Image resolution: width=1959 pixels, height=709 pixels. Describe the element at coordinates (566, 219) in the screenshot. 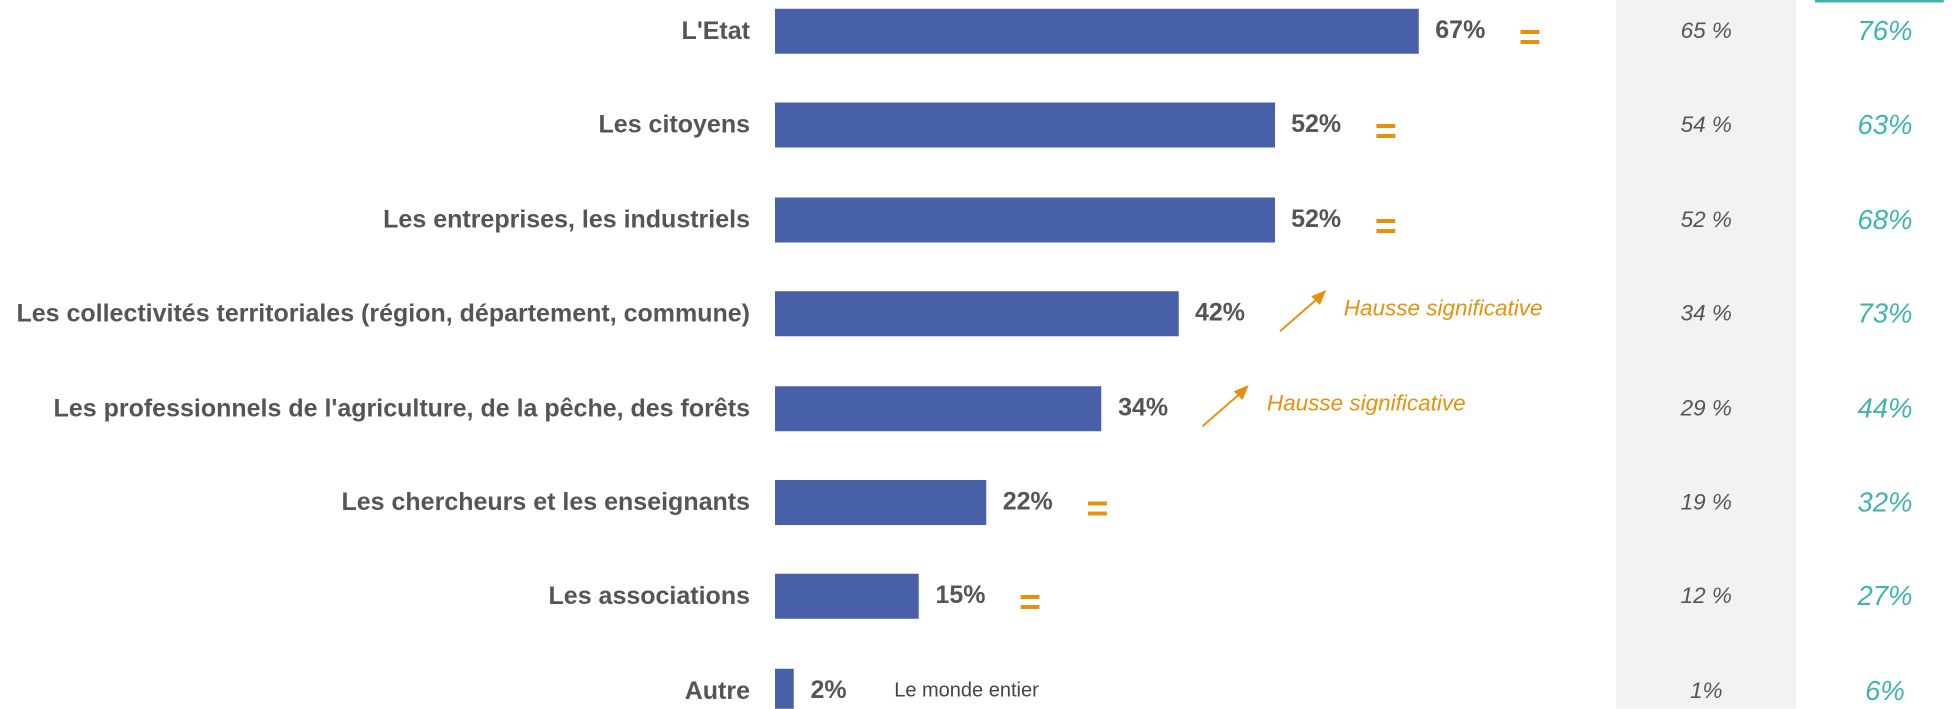

I see `category-label: Les entreprises, les industriels` at that location.